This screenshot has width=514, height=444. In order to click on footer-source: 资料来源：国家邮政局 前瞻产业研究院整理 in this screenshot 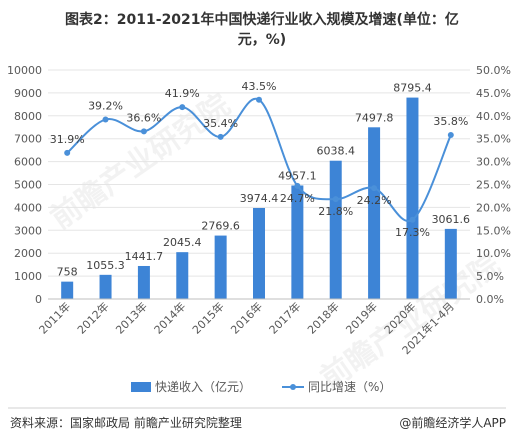, I will do `click(126, 422)`.